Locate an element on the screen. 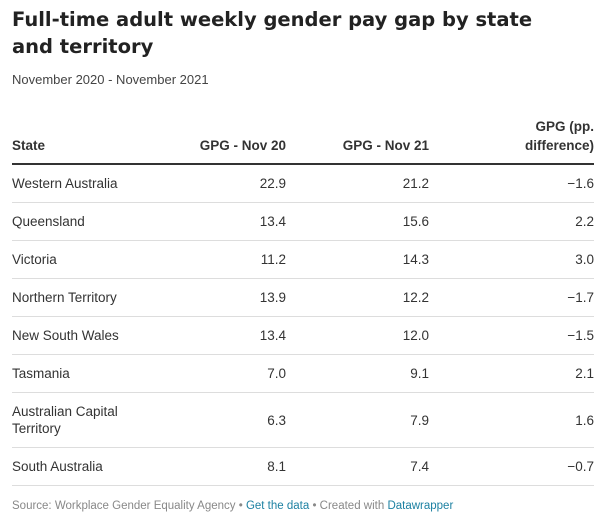  cell-state: Western Australia is located at coordinates (78, 183).